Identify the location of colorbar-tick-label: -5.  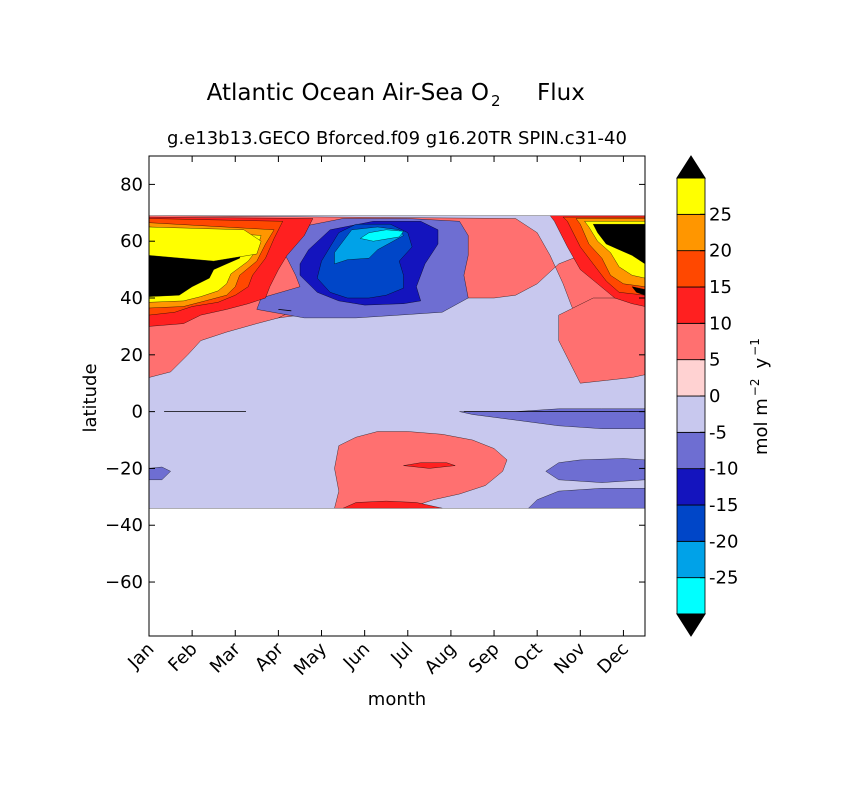
(718, 432).